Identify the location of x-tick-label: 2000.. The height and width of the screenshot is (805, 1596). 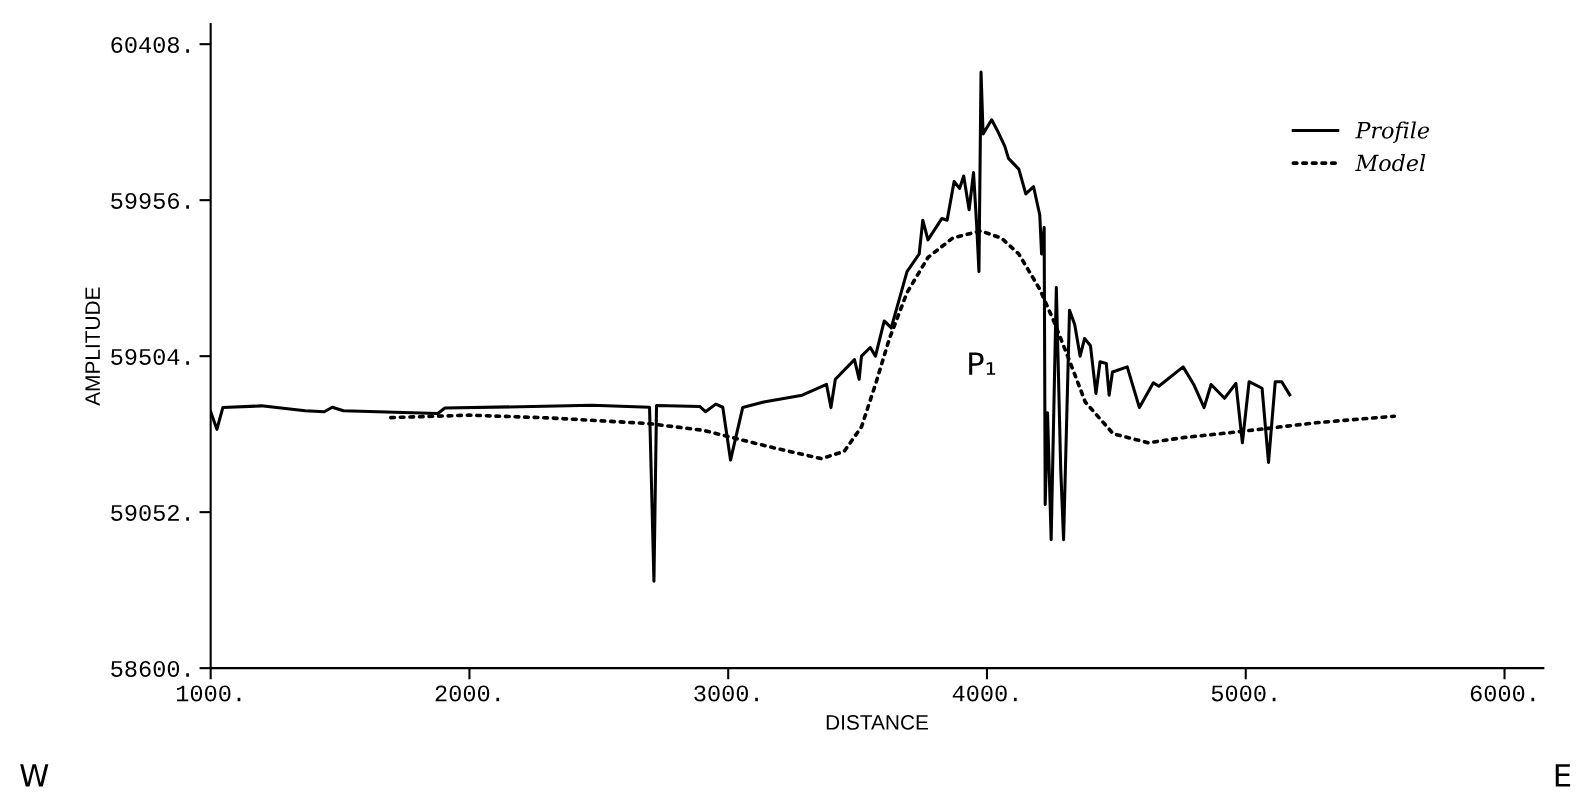
(467, 693).